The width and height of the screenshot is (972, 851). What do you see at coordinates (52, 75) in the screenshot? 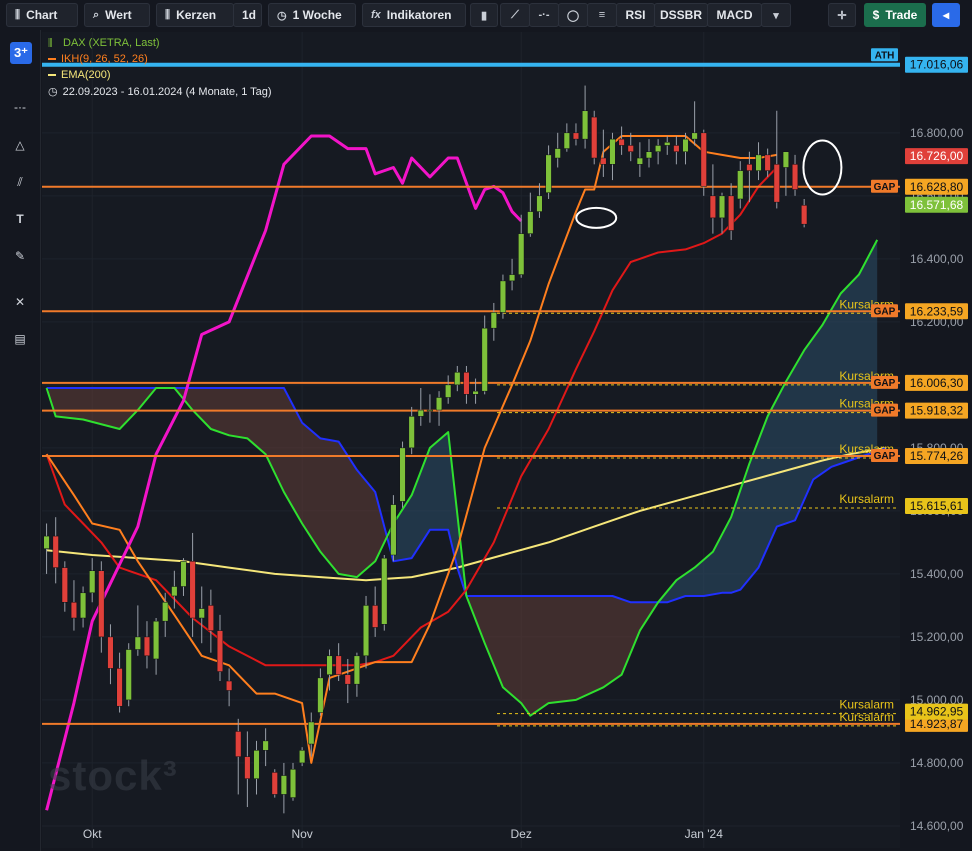
I see `ema-legend-swatch` at bounding box center [52, 75].